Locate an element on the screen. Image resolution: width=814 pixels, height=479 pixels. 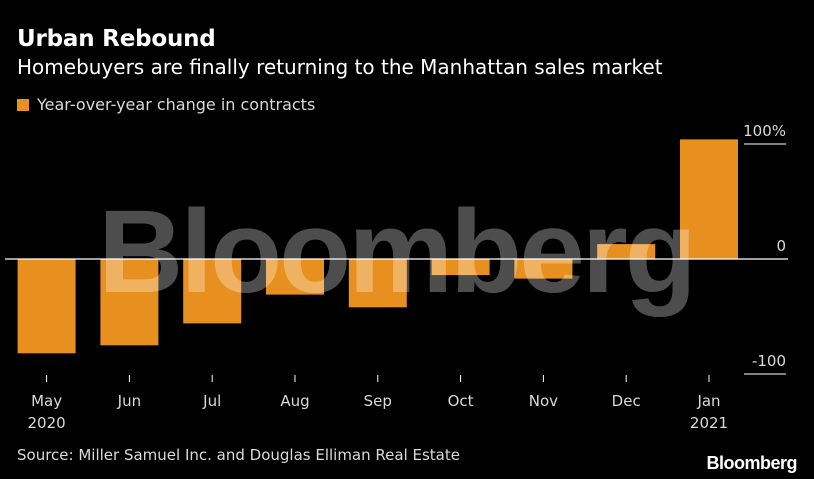
y-tick-label: -100 is located at coordinates (769, 361).